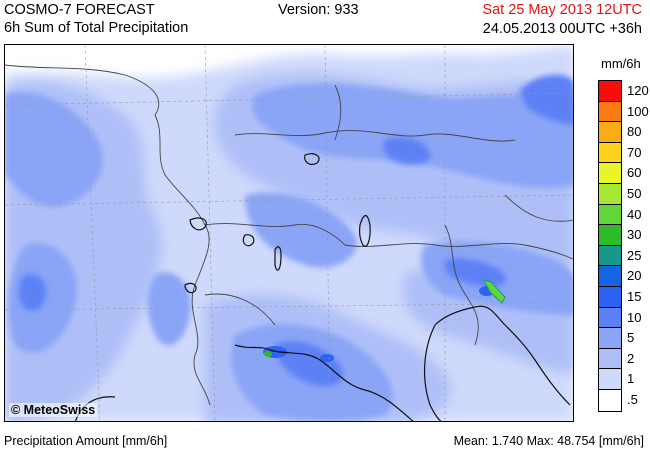 This screenshot has height=452, width=650. Describe the element at coordinates (96, 28) in the screenshot. I see `forecast-subtitle: 6h Sum of Total Precipitation` at that location.